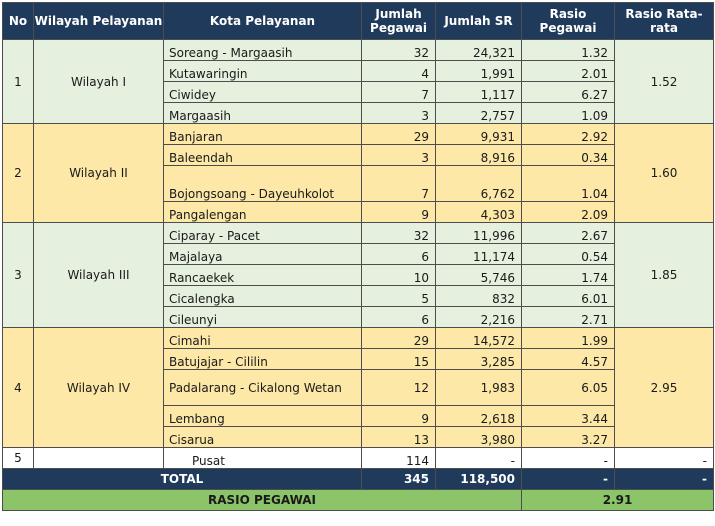 The height and width of the screenshot is (526, 715). Describe the element at coordinates (478, 233) in the screenshot. I see `cell-sr: 11,996` at that location.